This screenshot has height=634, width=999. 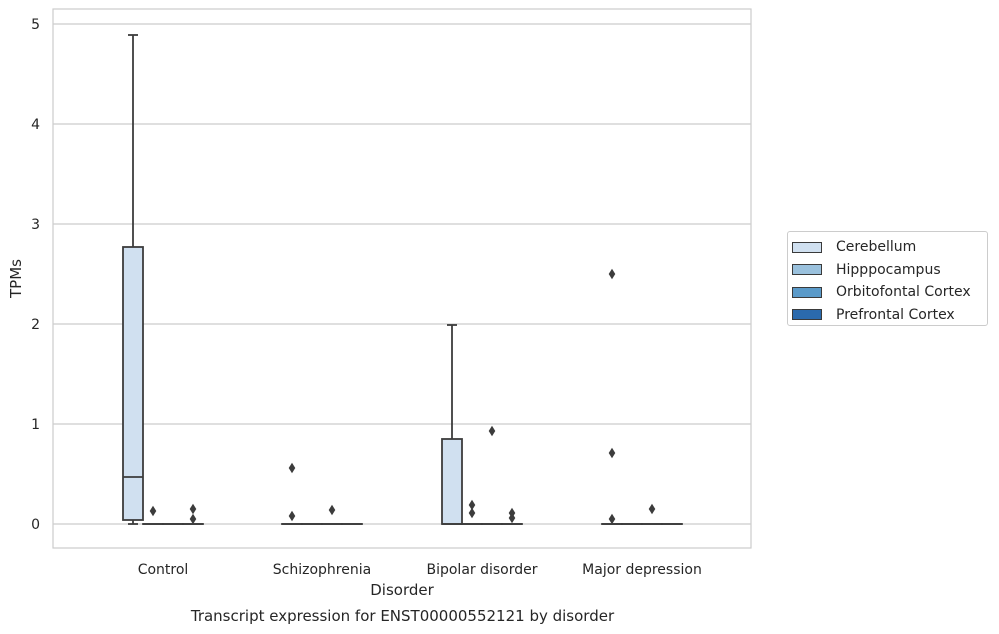 What do you see at coordinates (35, 125) in the screenshot?
I see `y-tick-label: 4` at bounding box center [35, 125].